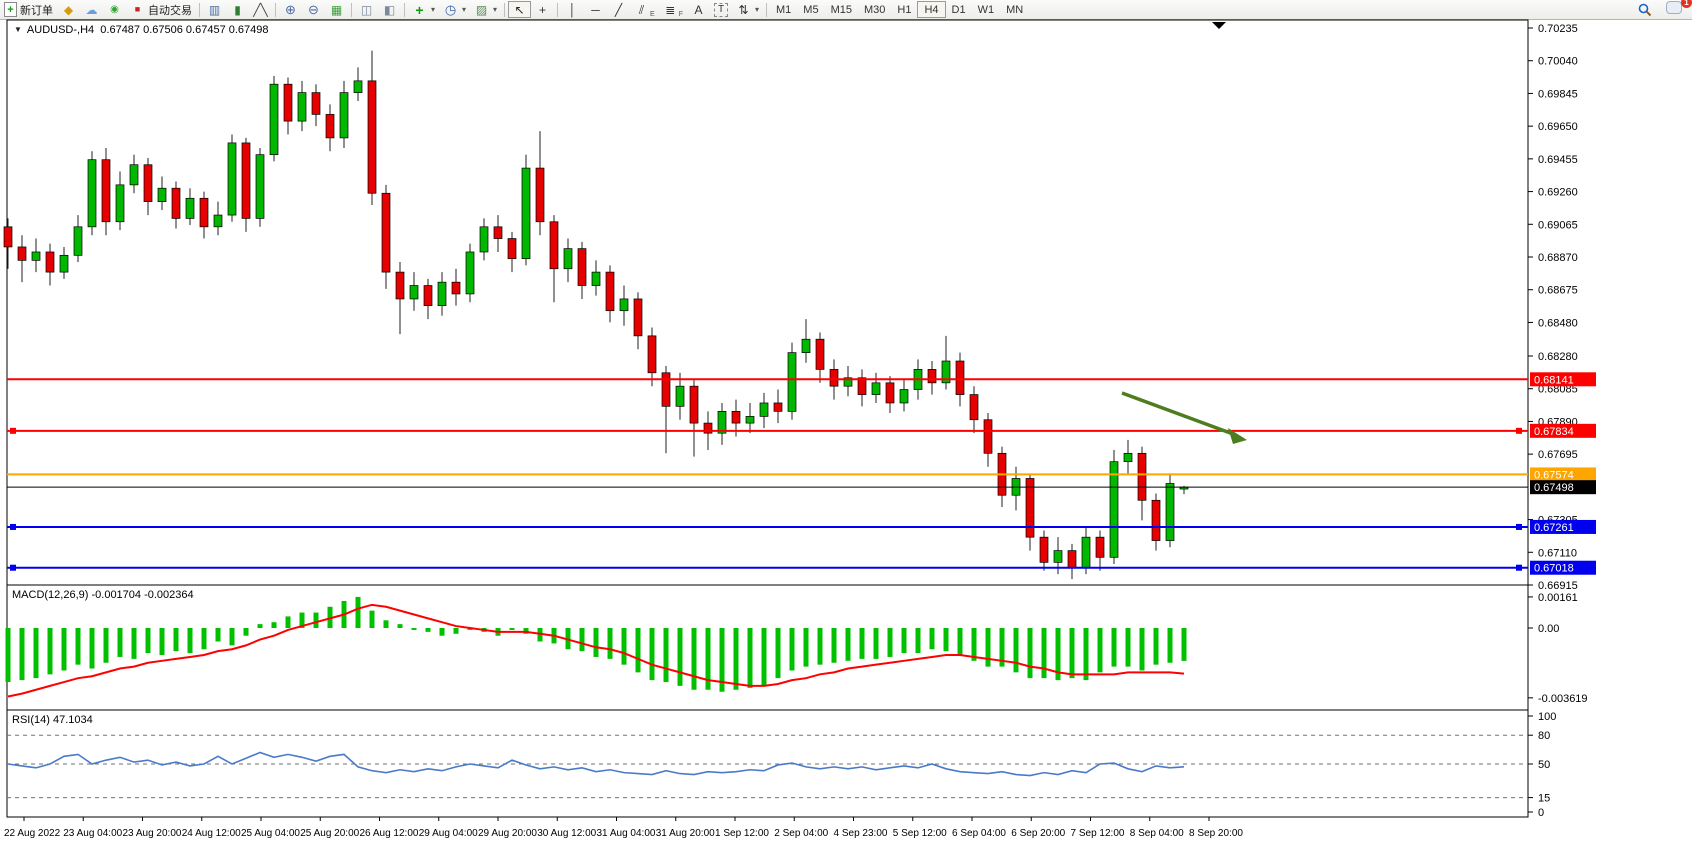 Image resolution: width=1692 pixels, height=843 pixels. I want to click on timeframe-button-d1: D1, so click(958, 9).